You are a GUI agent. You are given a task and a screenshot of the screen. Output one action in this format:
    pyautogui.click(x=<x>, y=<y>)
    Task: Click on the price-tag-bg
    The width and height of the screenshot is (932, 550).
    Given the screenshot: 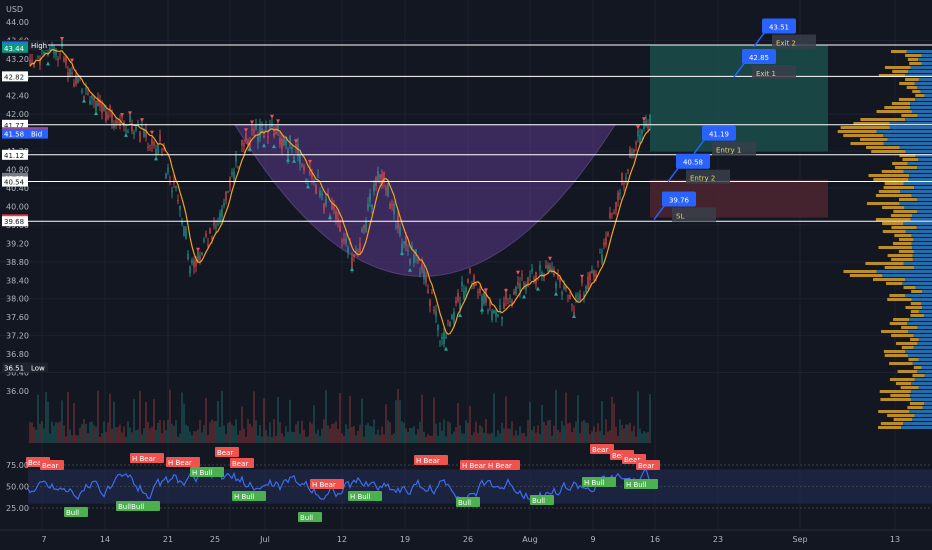 What is the action you would take?
    pyautogui.click(x=15, y=133)
    